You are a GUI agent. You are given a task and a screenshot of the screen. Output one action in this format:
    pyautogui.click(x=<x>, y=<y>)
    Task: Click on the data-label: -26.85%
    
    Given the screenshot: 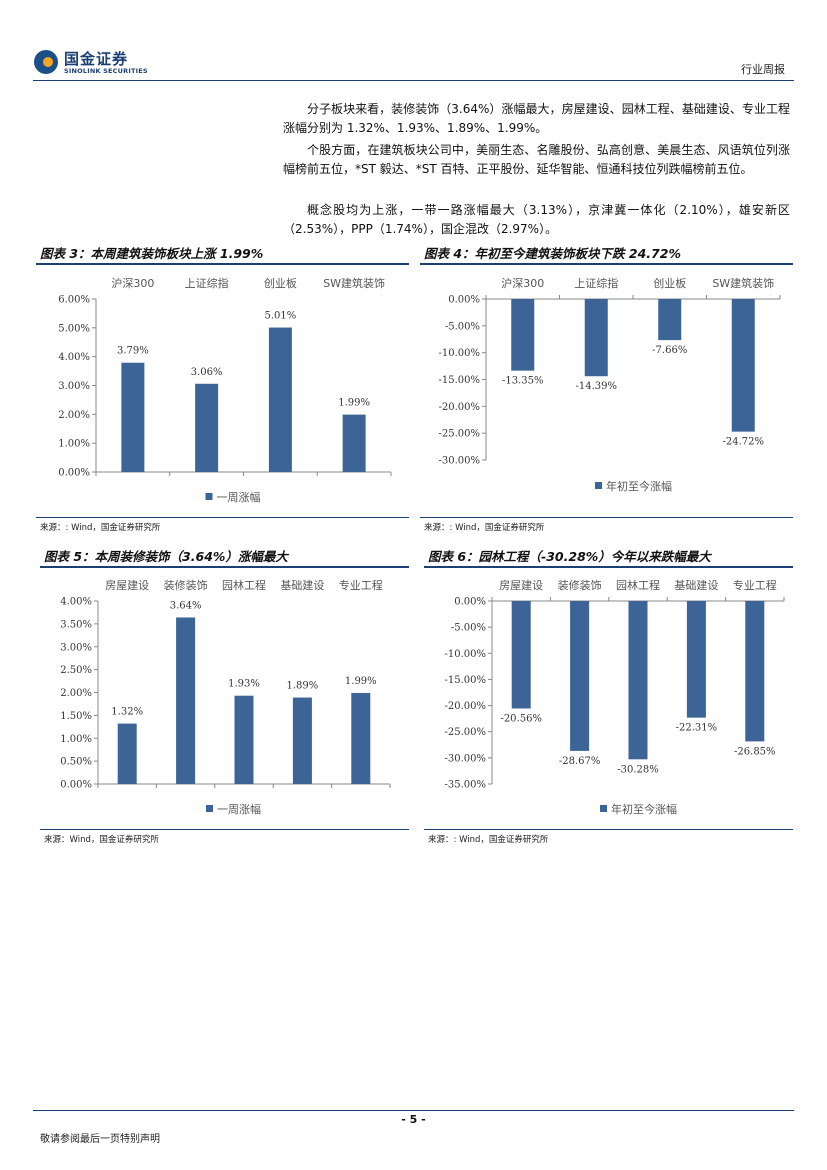 What is the action you would take?
    pyautogui.click(x=755, y=751)
    